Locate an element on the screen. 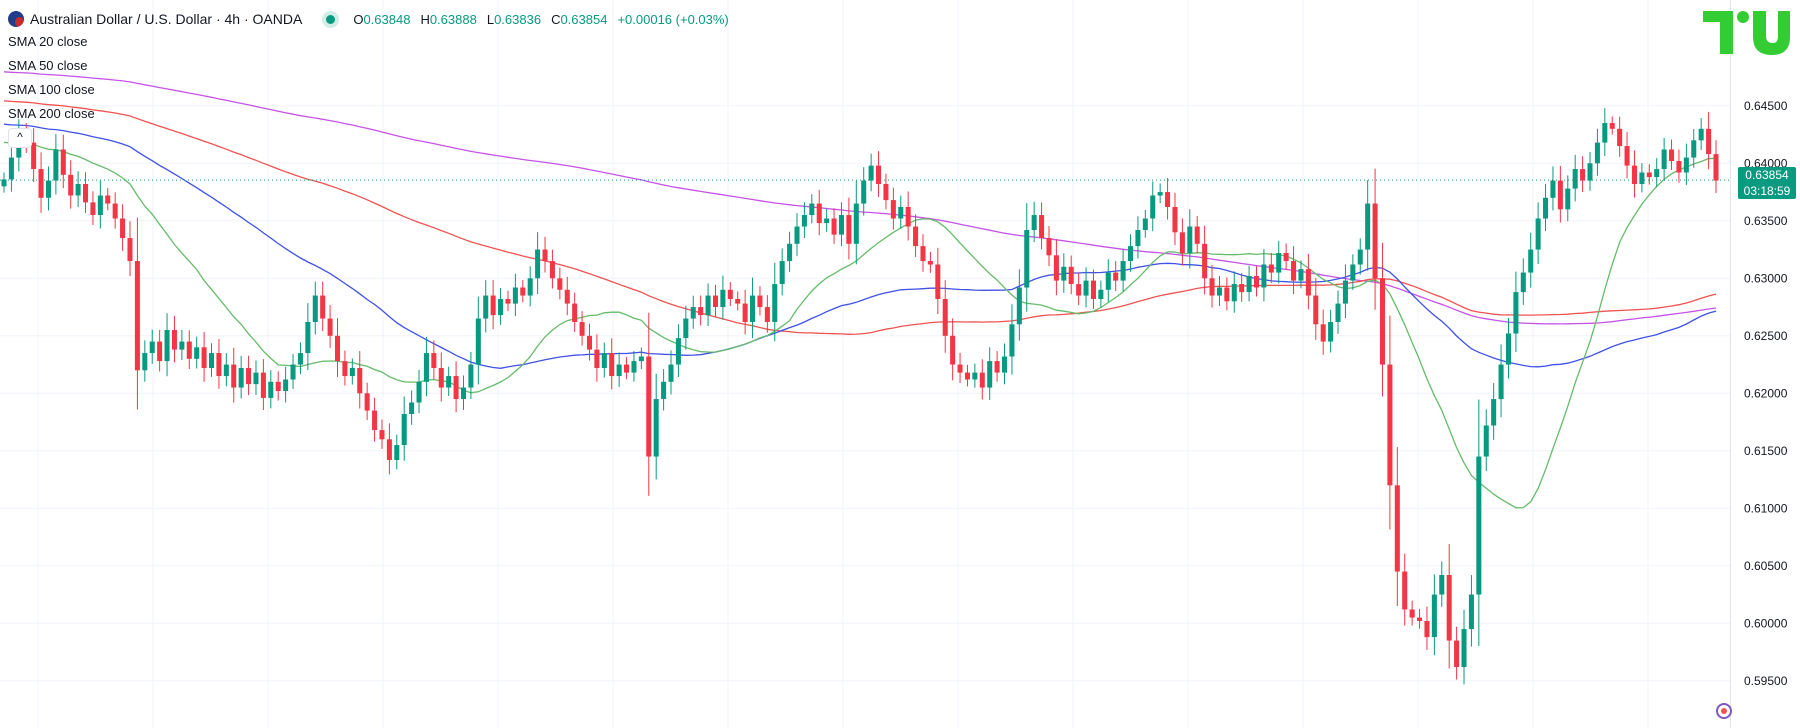 The width and height of the screenshot is (1800, 728). legend-sma-50: SMA 50 close is located at coordinates (48, 65).